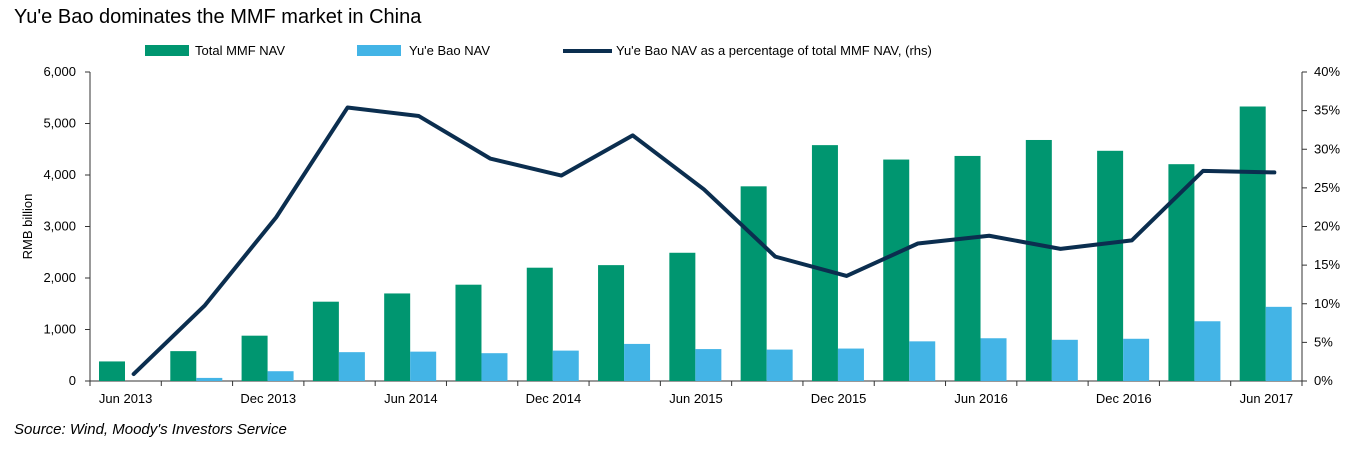 The image size is (1370, 450). Describe the element at coordinates (379, 50) in the screenshot. I see `legend-swatch-yuebao` at that location.